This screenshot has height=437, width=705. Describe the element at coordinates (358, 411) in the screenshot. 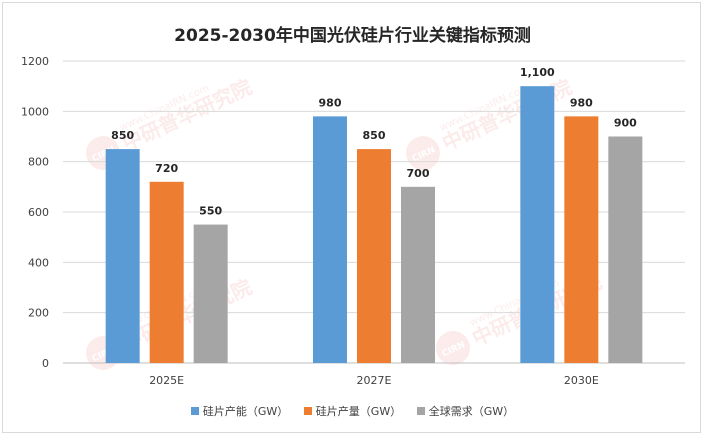

I see `legend-label-output: 硅片产量（GW）` at that location.